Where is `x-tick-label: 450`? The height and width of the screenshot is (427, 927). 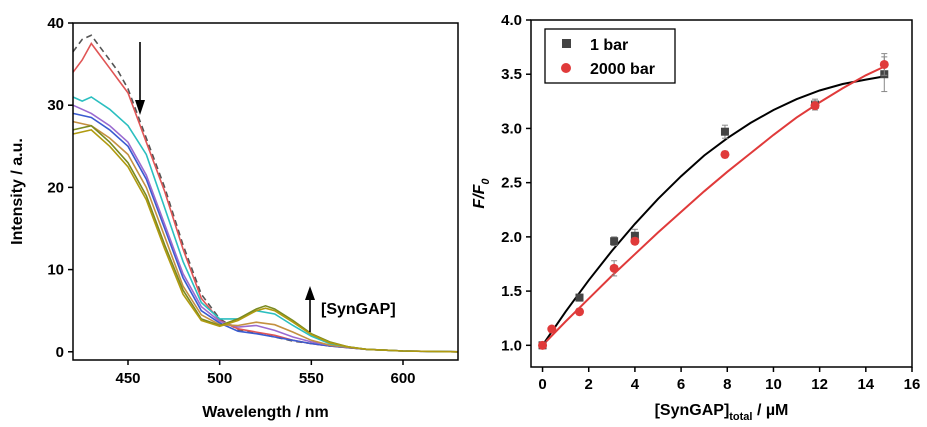
x-tick-label: 450 is located at coordinates (127, 378).